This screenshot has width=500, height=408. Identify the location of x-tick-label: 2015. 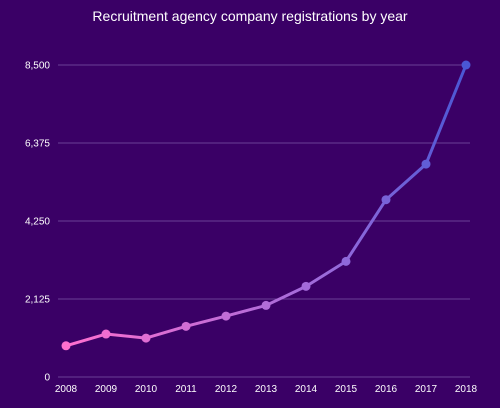
(346, 389).